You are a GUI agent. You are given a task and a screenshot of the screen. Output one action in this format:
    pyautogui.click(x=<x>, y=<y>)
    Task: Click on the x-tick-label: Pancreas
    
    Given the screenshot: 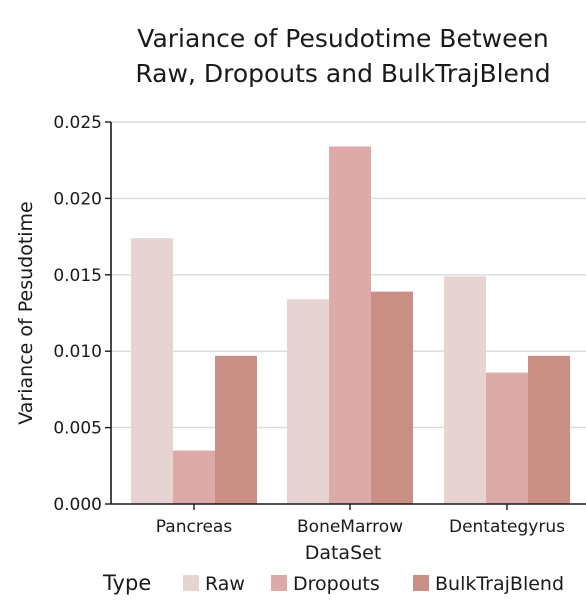 What is the action you would take?
    pyautogui.click(x=194, y=527)
    